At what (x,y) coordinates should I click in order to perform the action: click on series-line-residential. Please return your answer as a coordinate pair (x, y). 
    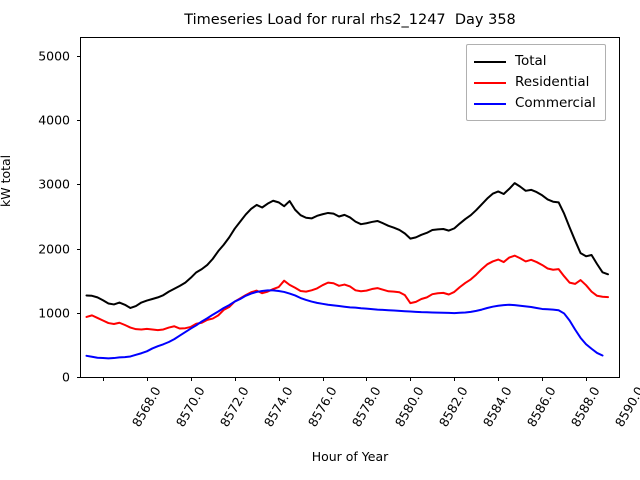
    Looking at the image, I should click on (347, 293).